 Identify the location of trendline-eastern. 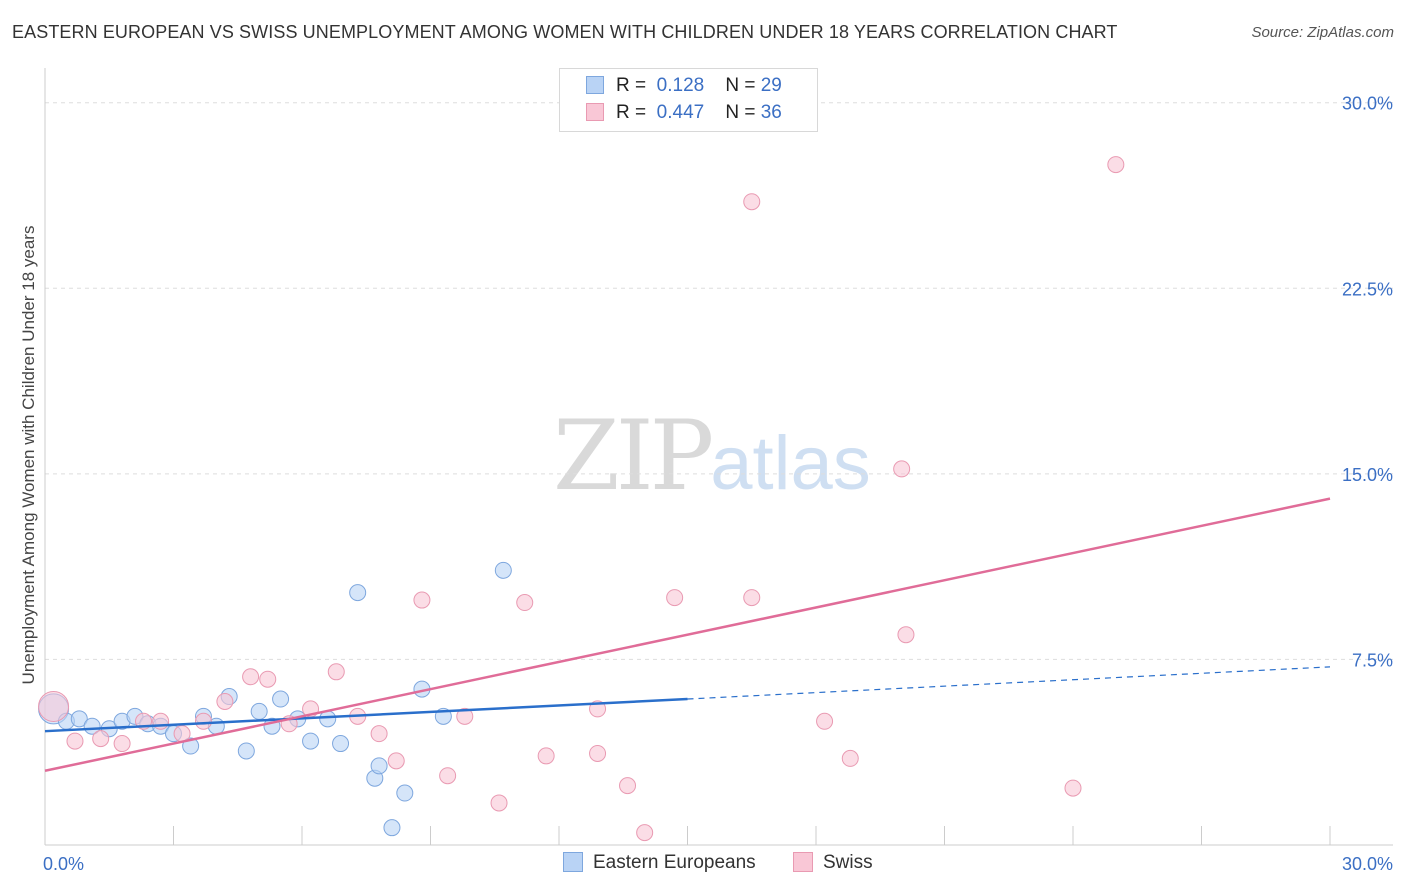
(366, 715).